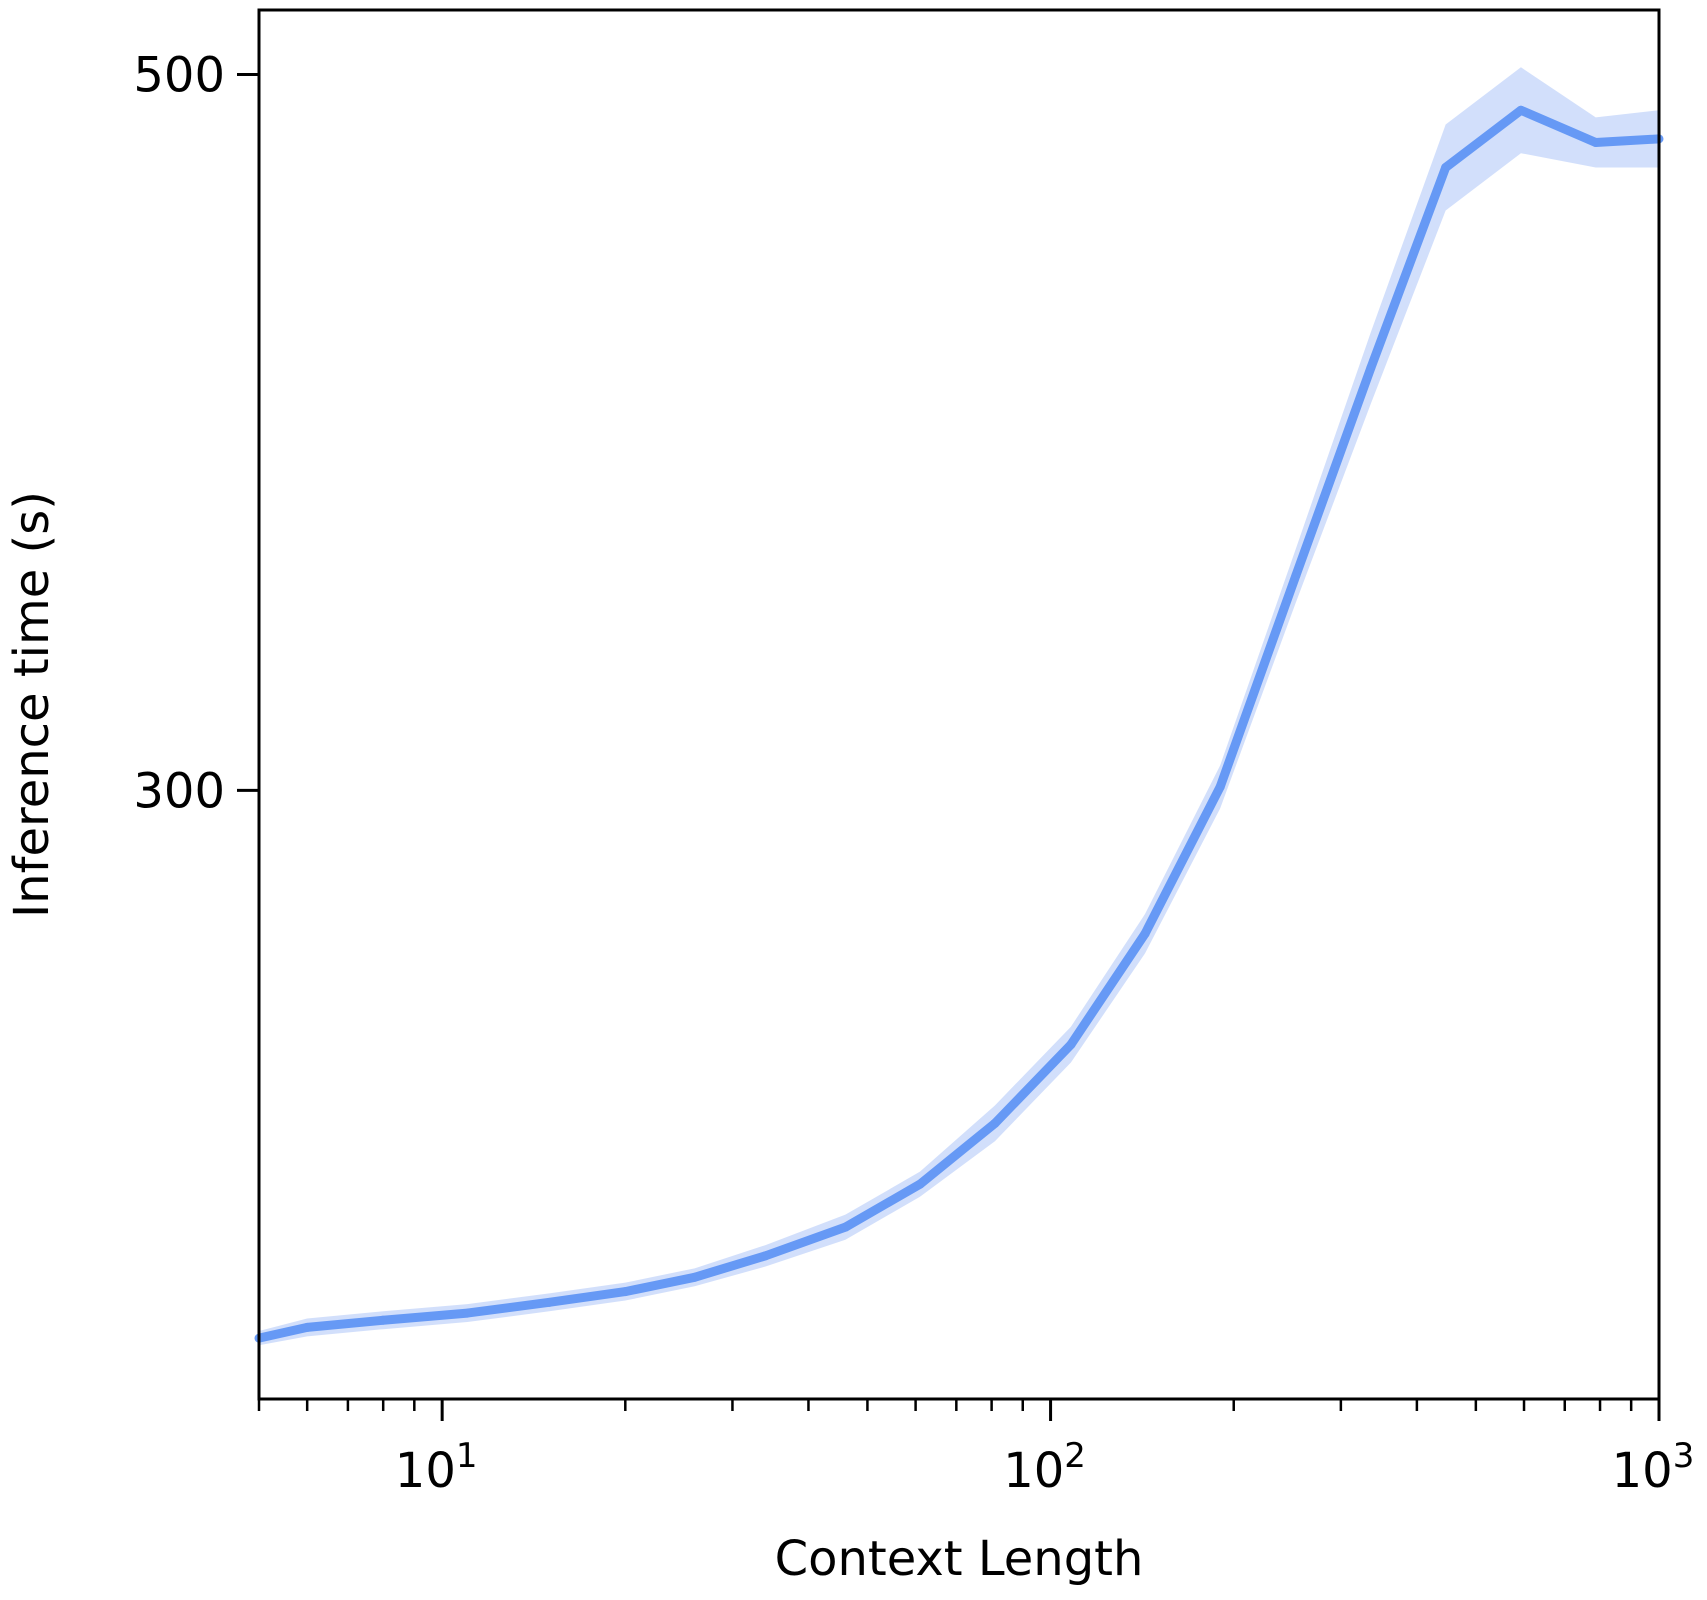  Describe the element at coordinates (179, 75) in the screenshot. I see `y-tick-label: 500` at that location.